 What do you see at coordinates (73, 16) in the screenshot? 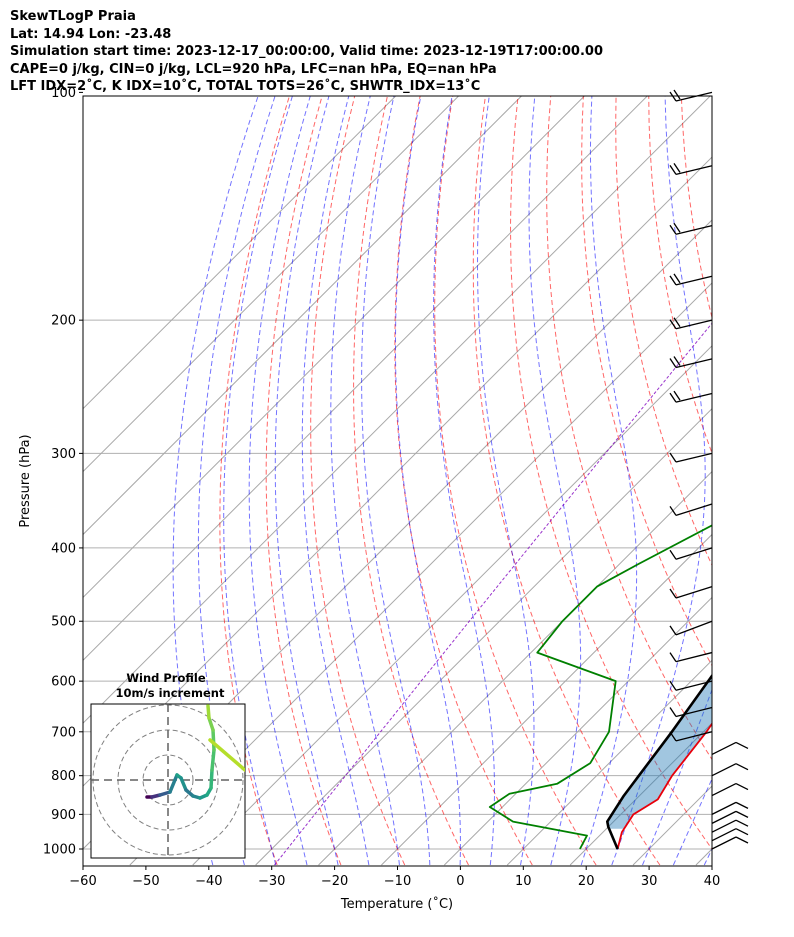
I see `chart-title: SkewTLogP Praia` at bounding box center [73, 16].